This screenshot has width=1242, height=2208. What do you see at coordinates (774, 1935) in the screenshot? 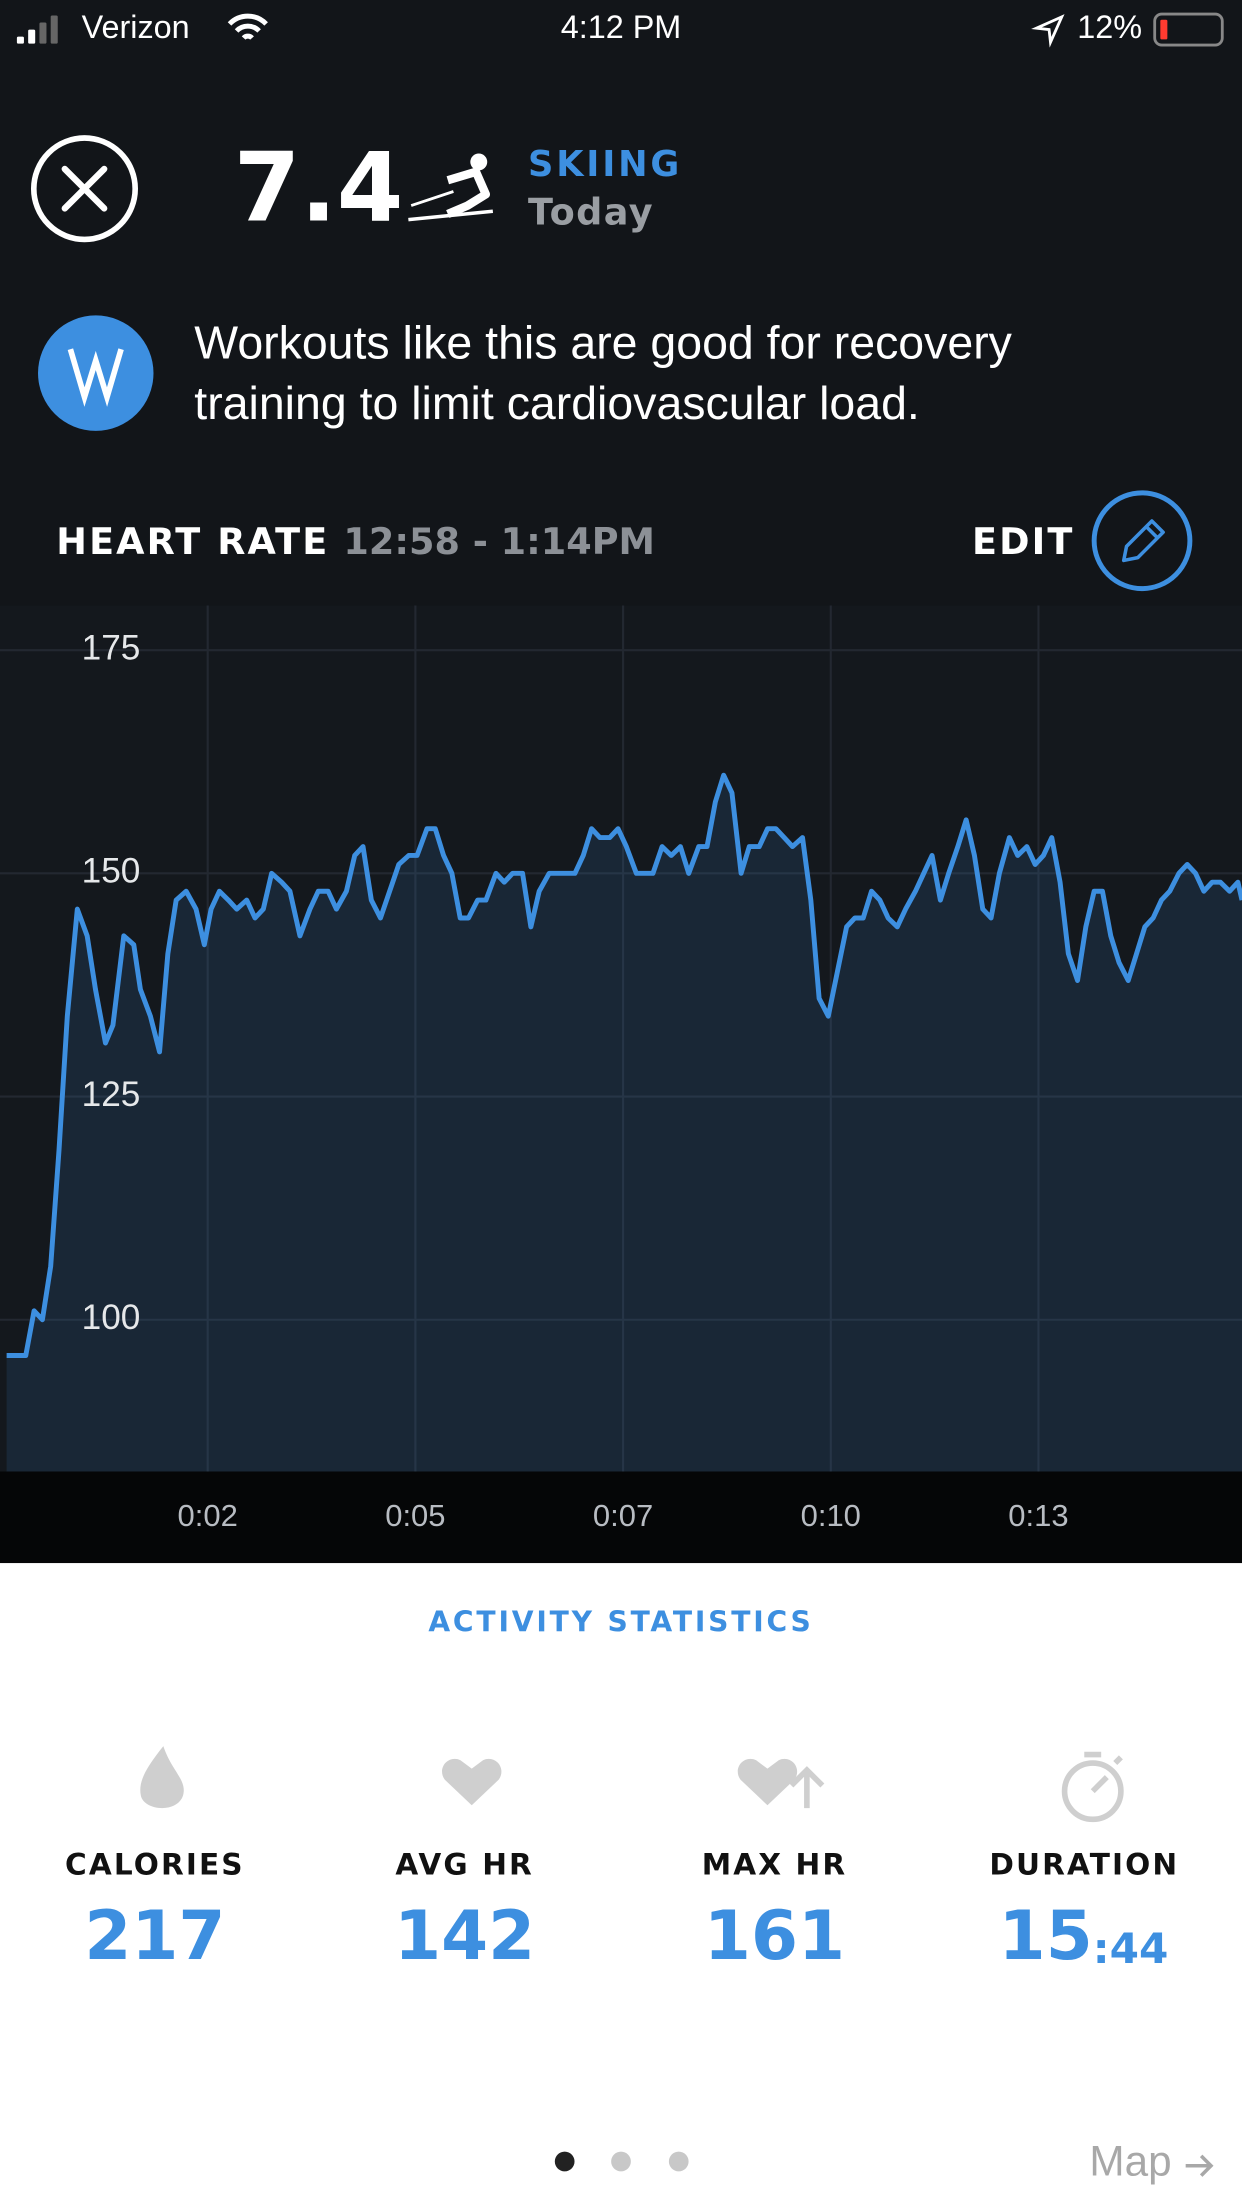
I see `stat-value: 161` at bounding box center [774, 1935].